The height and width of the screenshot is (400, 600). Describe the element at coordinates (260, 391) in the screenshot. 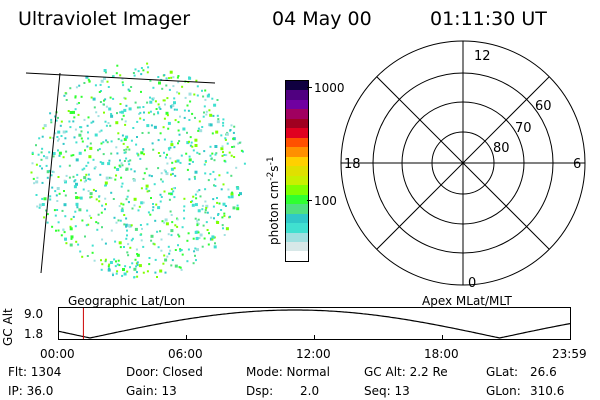

I see `dsp-label: Dsp:` at that location.